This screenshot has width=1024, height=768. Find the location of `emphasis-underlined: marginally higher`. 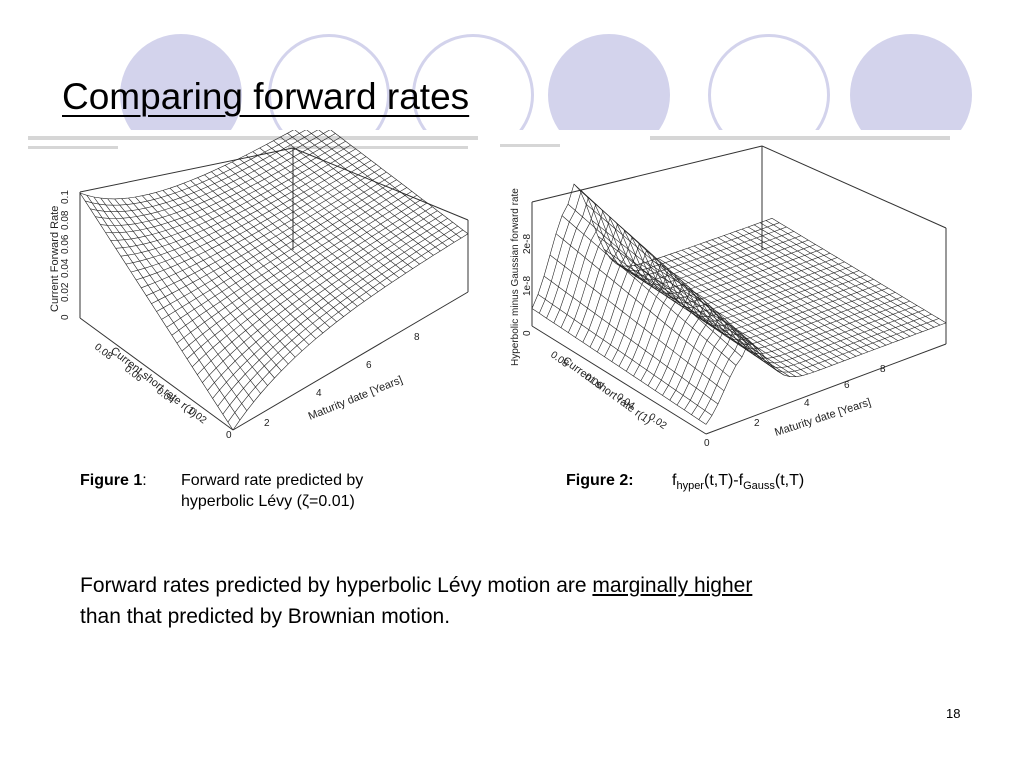

emphasis-underlined: marginally higher is located at coordinates (672, 585).